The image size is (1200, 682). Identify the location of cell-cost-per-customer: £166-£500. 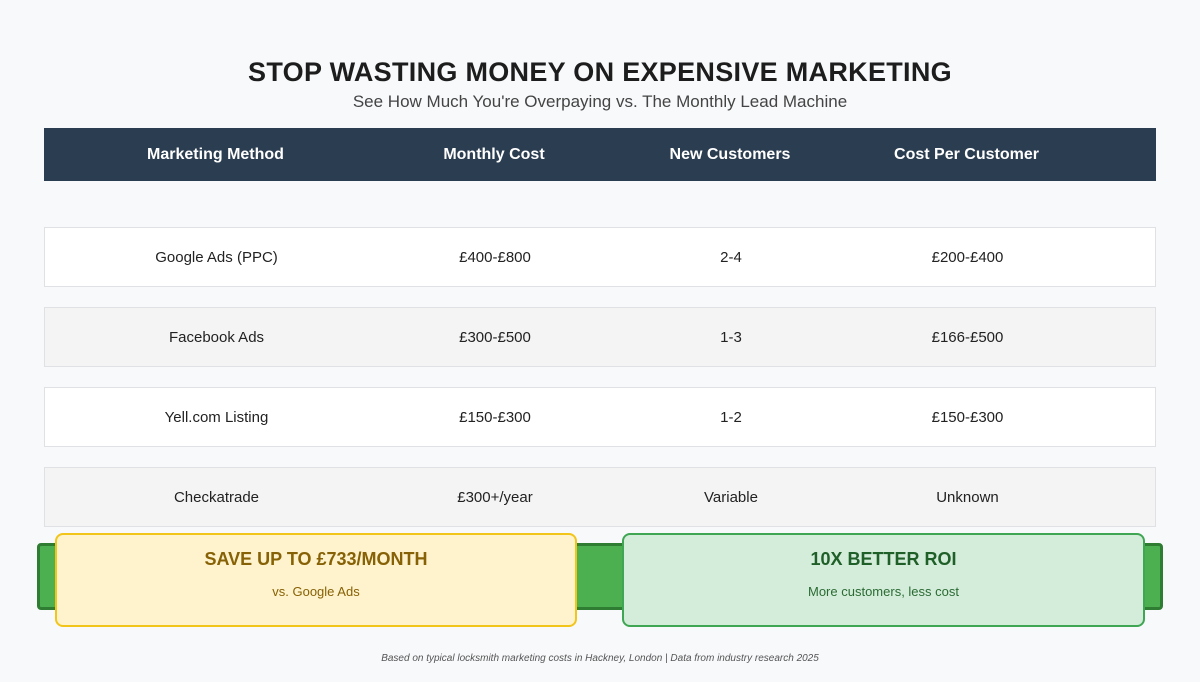
(967, 337).